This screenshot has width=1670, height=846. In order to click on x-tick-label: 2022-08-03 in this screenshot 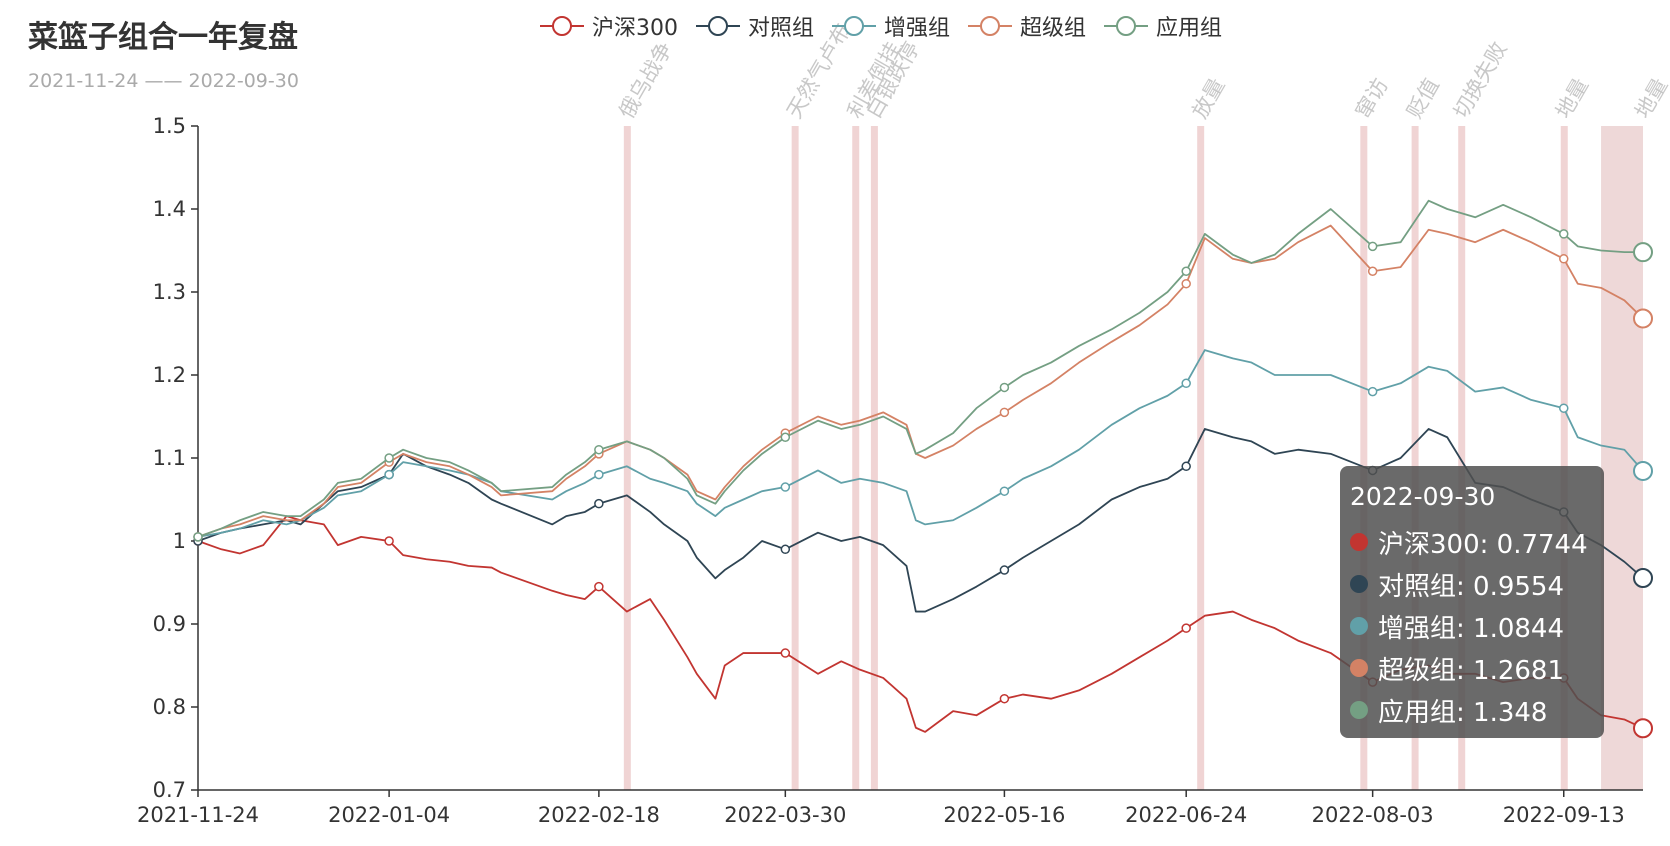, I will do `click(1373, 815)`.